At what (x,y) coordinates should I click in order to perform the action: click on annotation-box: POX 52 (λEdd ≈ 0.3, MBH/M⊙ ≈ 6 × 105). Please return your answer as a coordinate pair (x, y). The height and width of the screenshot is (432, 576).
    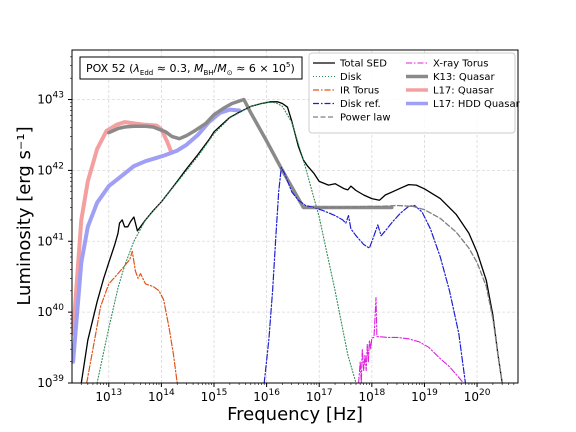
    Looking at the image, I should click on (191, 68).